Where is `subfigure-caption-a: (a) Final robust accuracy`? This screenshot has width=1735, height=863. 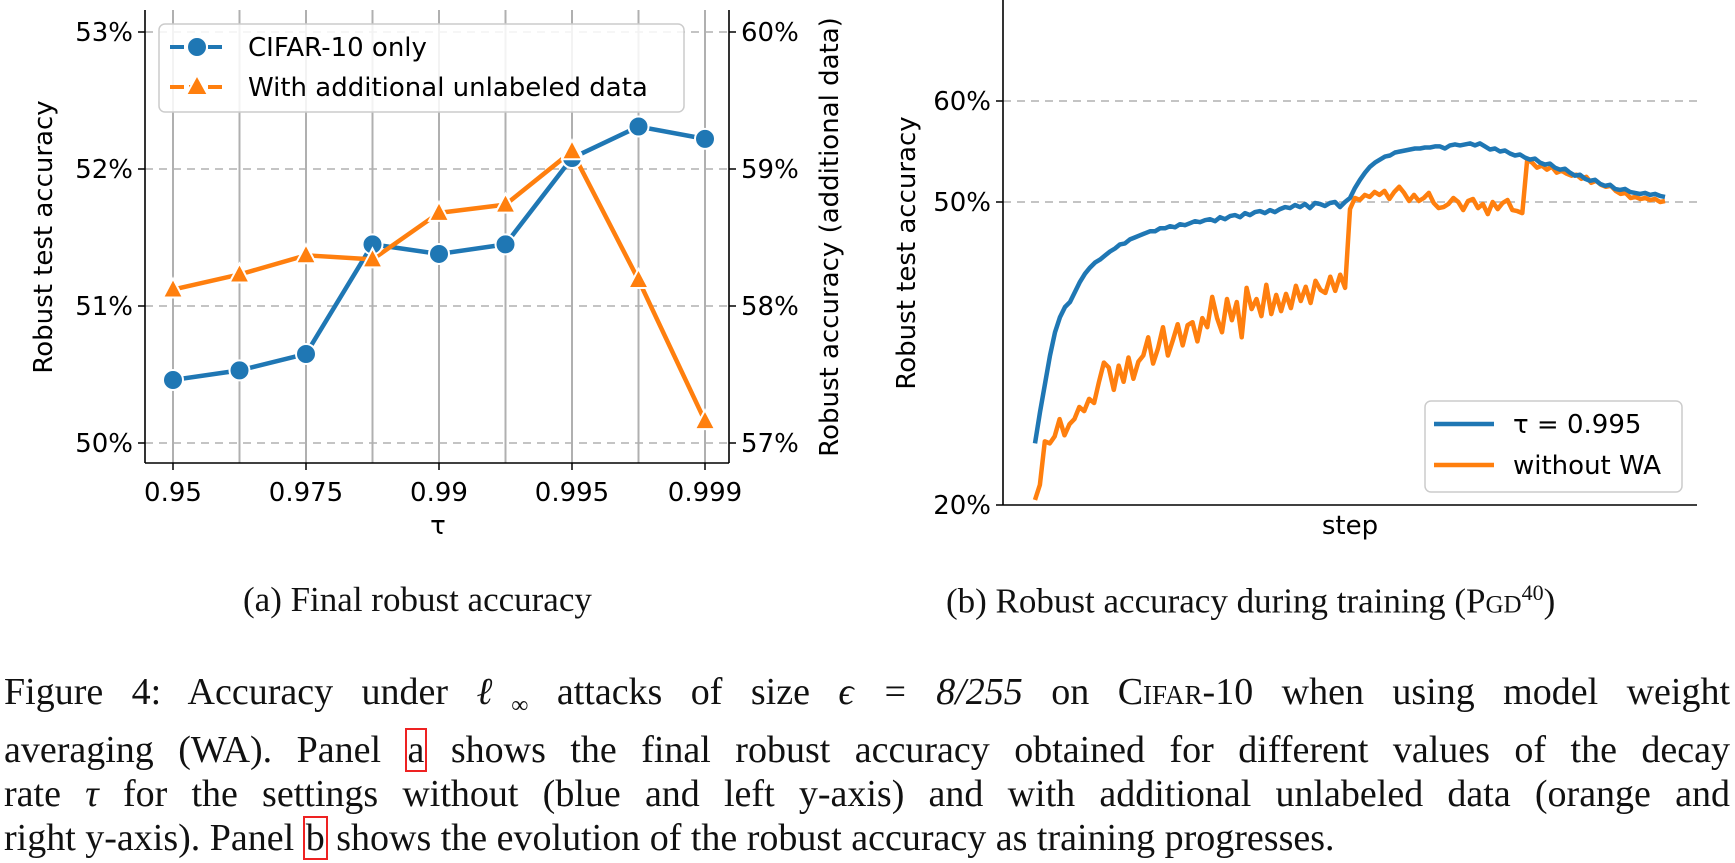
subfigure-caption-a: (a) Final robust accuracy is located at coordinates (417, 599).